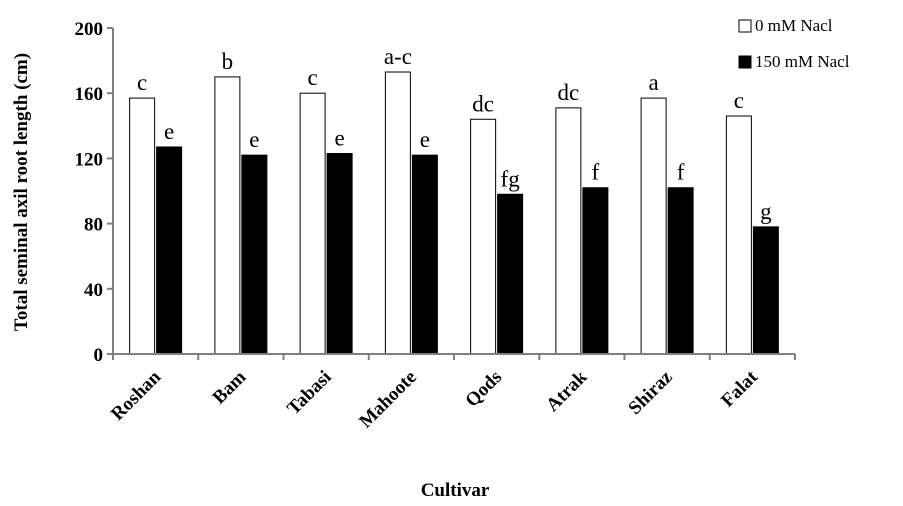  Describe the element at coordinates (312, 223) in the screenshot. I see `bar-0mm-tabasi` at that location.